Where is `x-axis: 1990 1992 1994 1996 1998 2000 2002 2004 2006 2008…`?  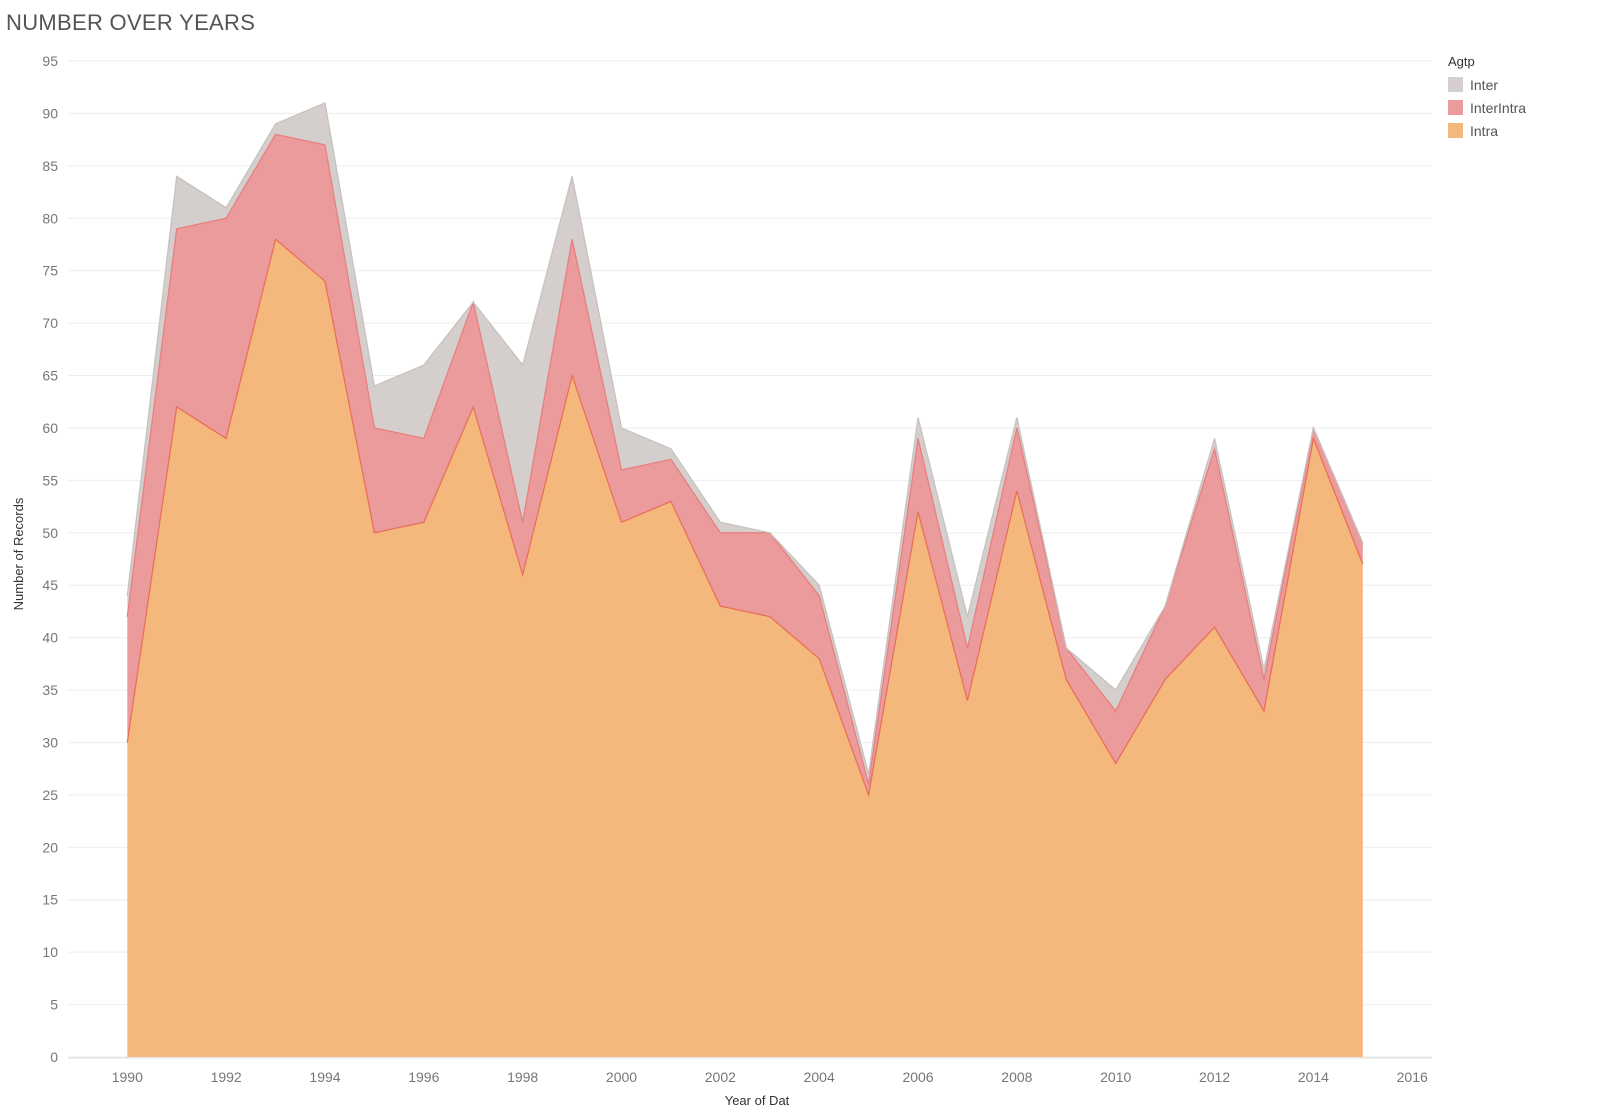 x-axis: 1990 1992 1994 1996 1998 2000 2002 2004 2006 2008… is located at coordinates (750, 1071).